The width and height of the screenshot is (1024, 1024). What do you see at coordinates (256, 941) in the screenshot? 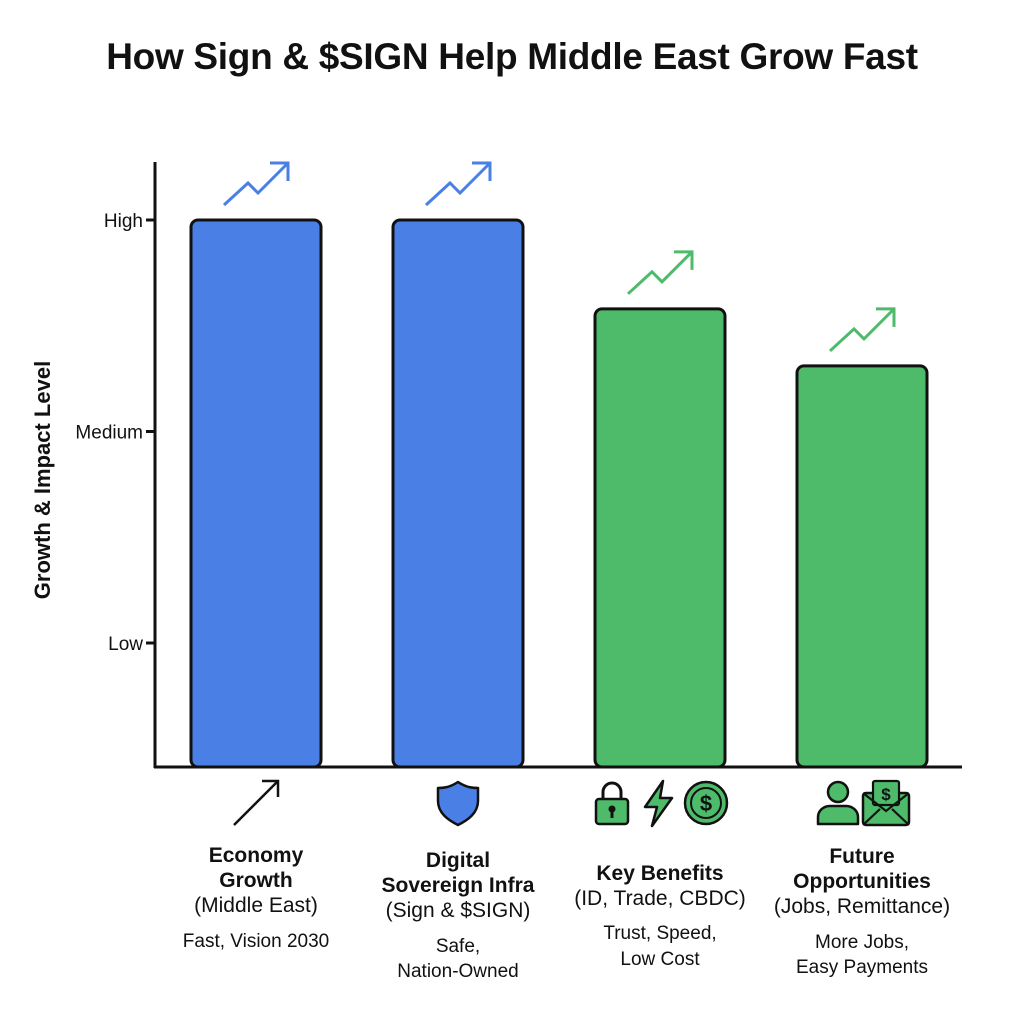
I see `category-desc: Fast, Vision 2030` at bounding box center [256, 941].